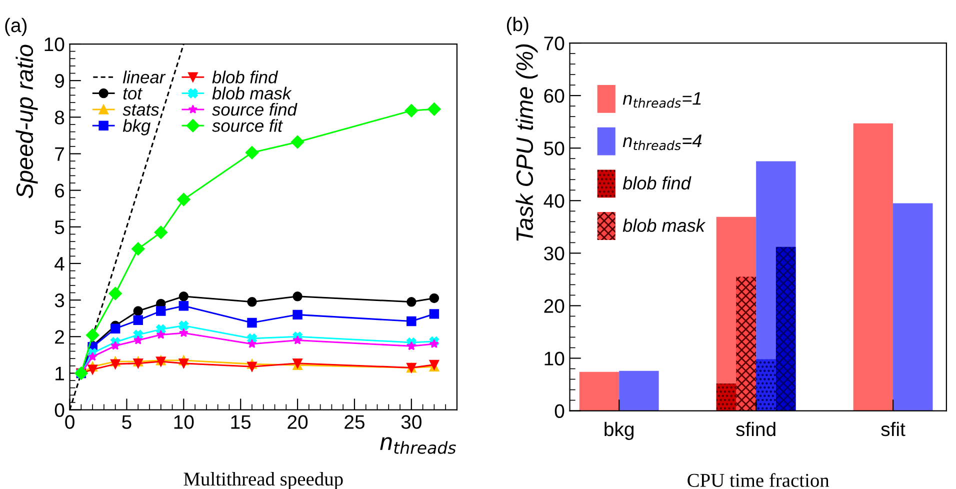 This screenshot has width=956, height=489. I want to click on x-axis-title: n$_{threads}$, so click(418, 445).